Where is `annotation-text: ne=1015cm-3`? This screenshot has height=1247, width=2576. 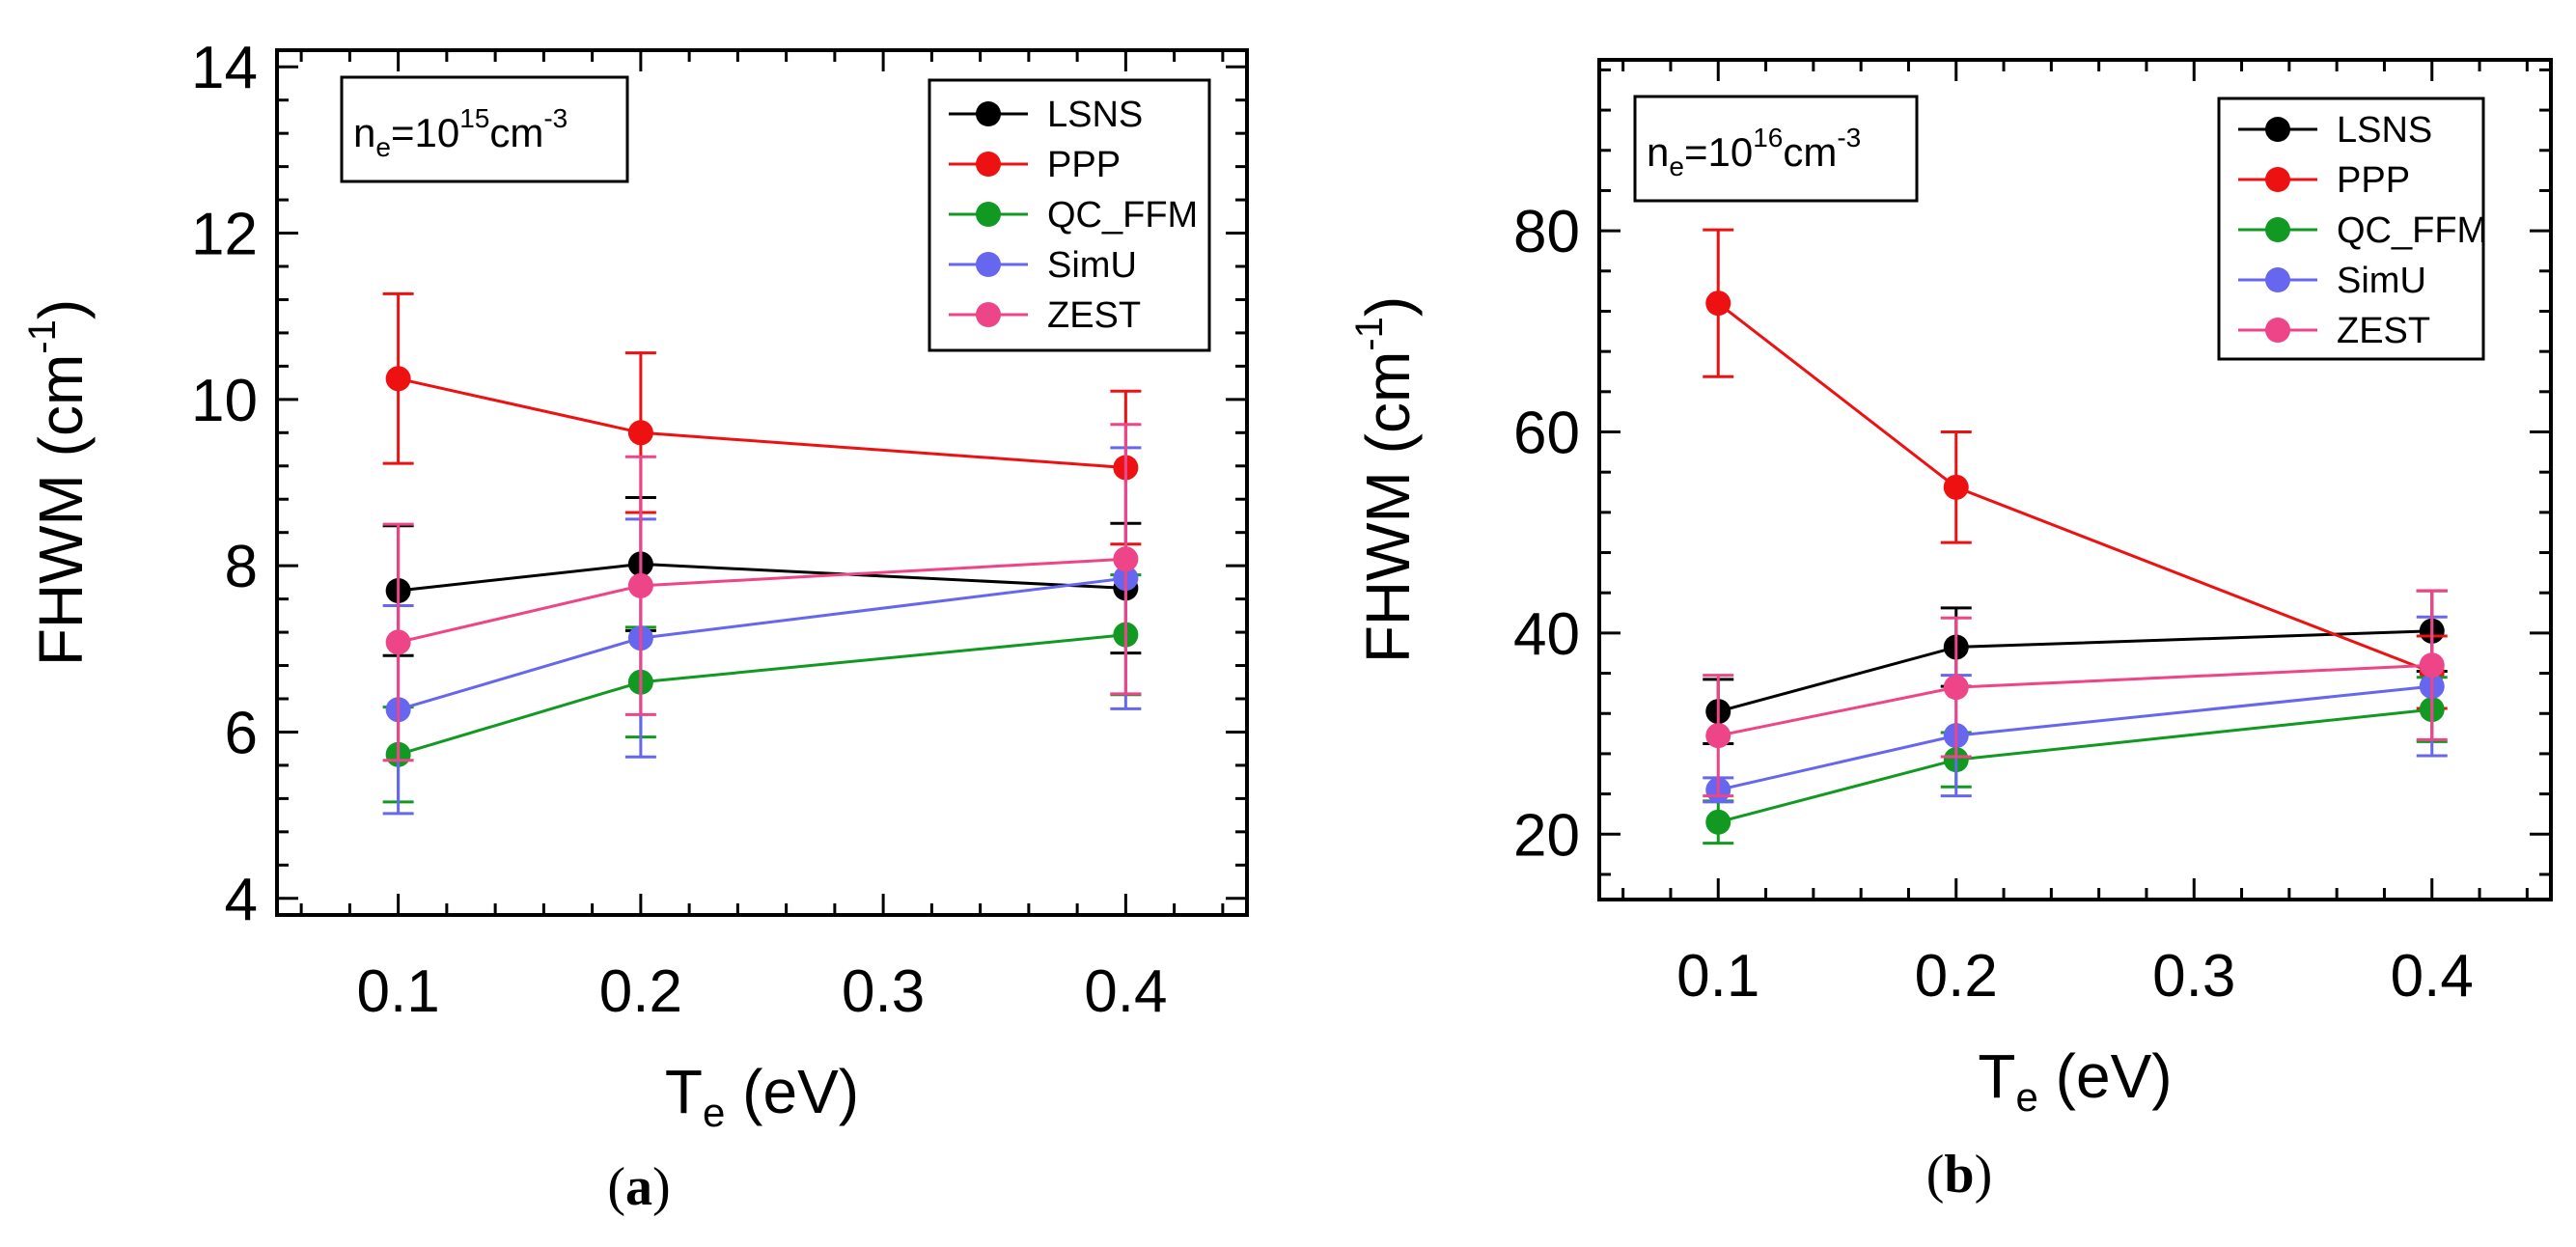 annotation-text: ne=1015cm-3 is located at coordinates (460, 133).